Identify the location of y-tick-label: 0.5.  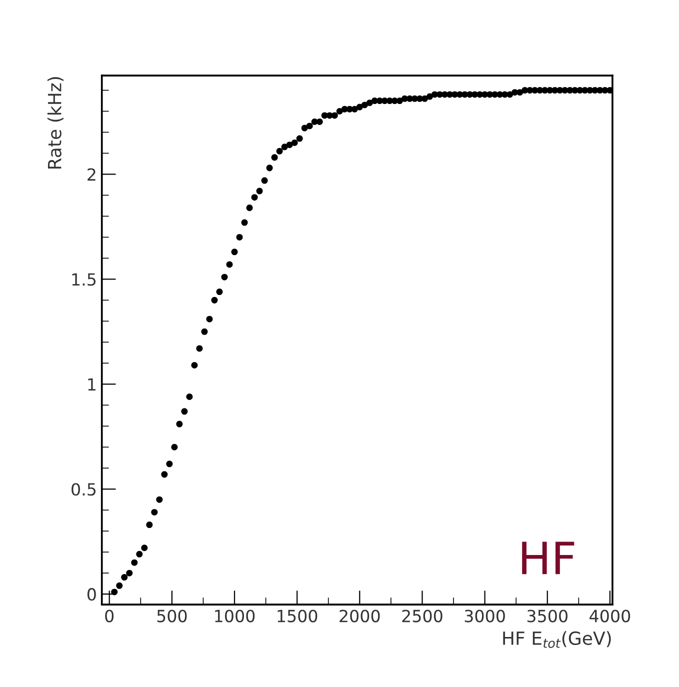
(84, 489).